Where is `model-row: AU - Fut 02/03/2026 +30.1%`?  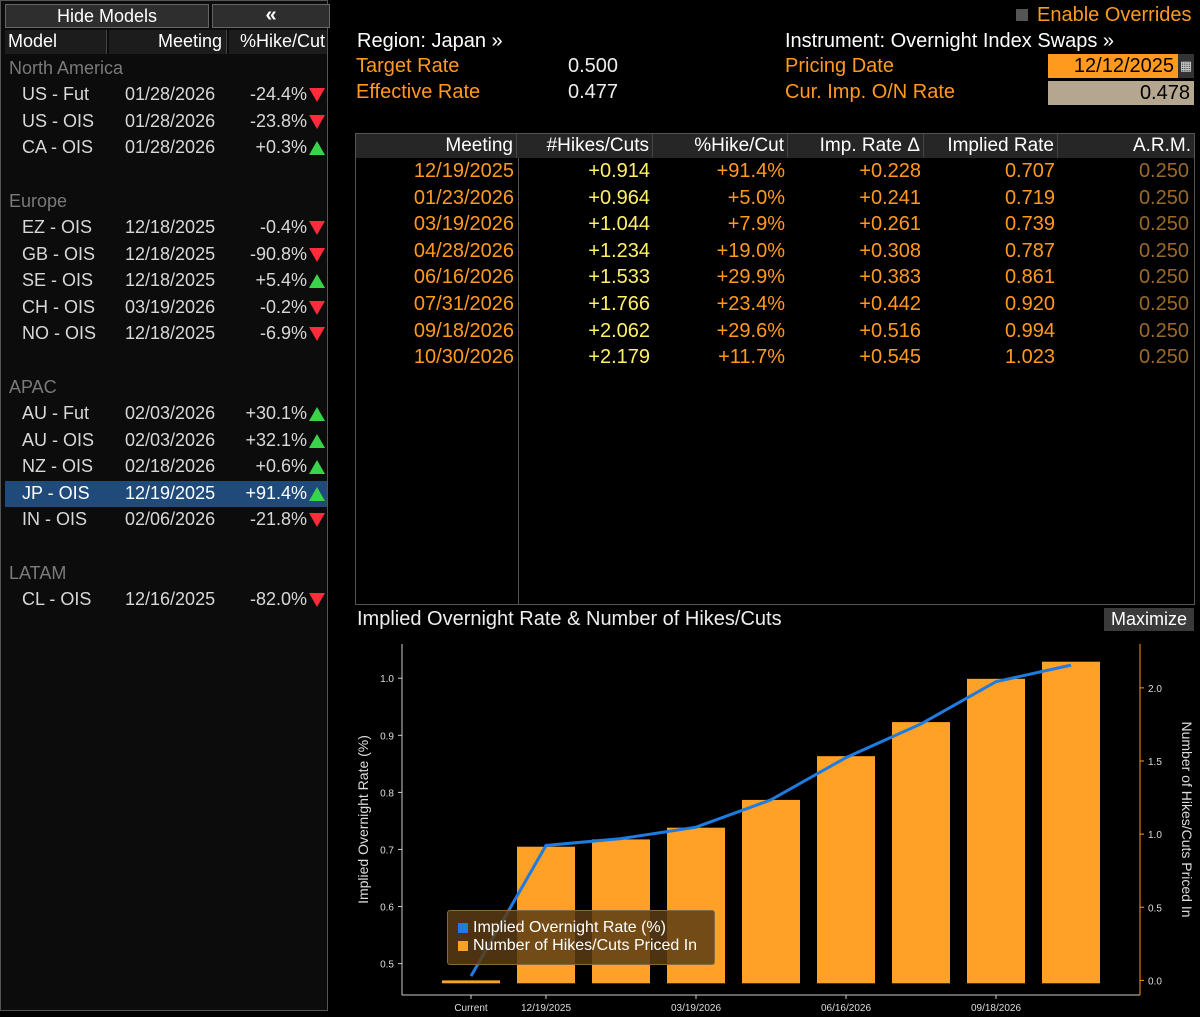
model-row: AU - Fut 02/03/2026 +30.1% is located at coordinates (166, 414).